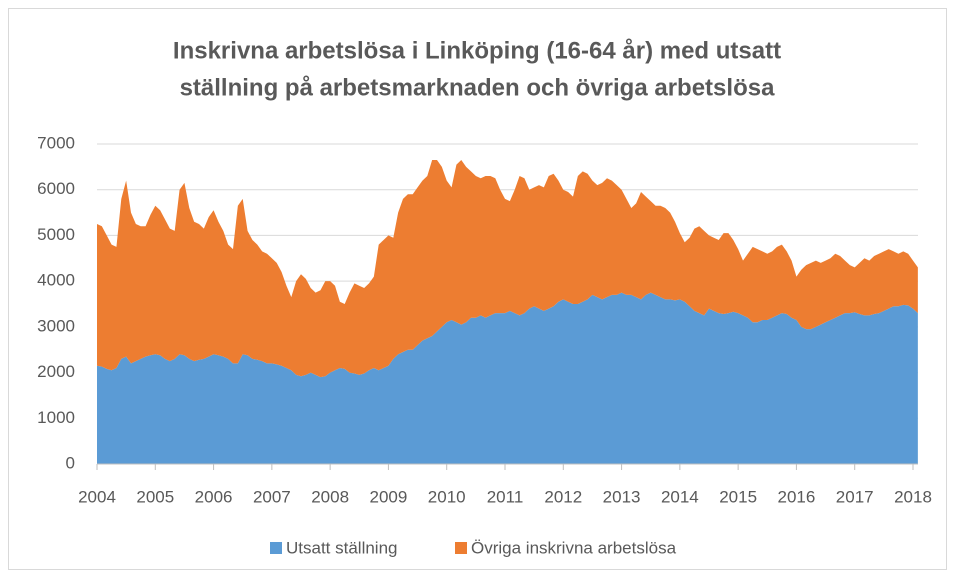  What do you see at coordinates (272, 496) in the screenshot?
I see `x-tick-label: 2007` at bounding box center [272, 496].